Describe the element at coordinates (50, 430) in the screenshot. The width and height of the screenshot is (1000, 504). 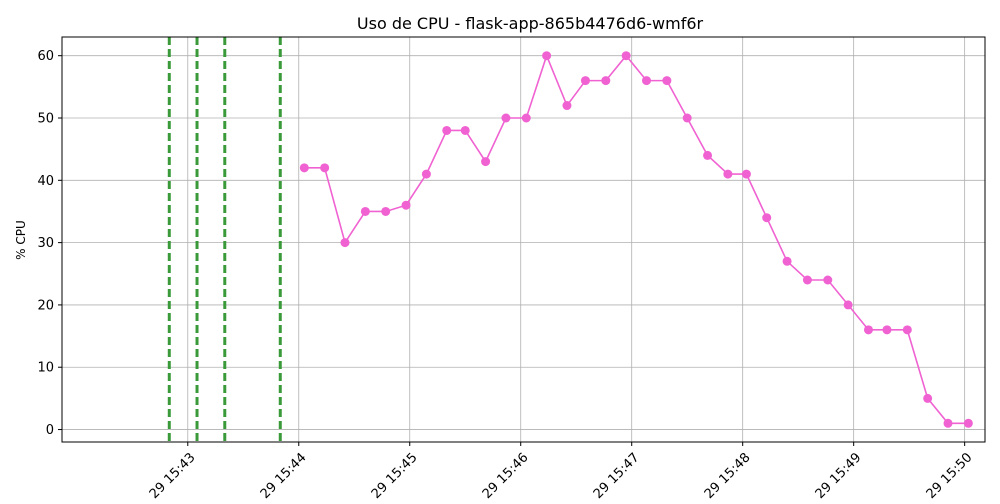
I see `y-tick-label: 0` at that location.